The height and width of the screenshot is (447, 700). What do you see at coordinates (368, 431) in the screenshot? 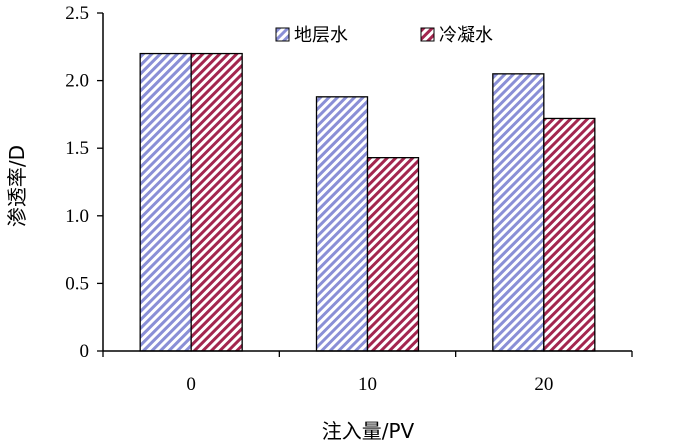
I see `x-axis-title: 注入量/PV` at bounding box center [368, 431].